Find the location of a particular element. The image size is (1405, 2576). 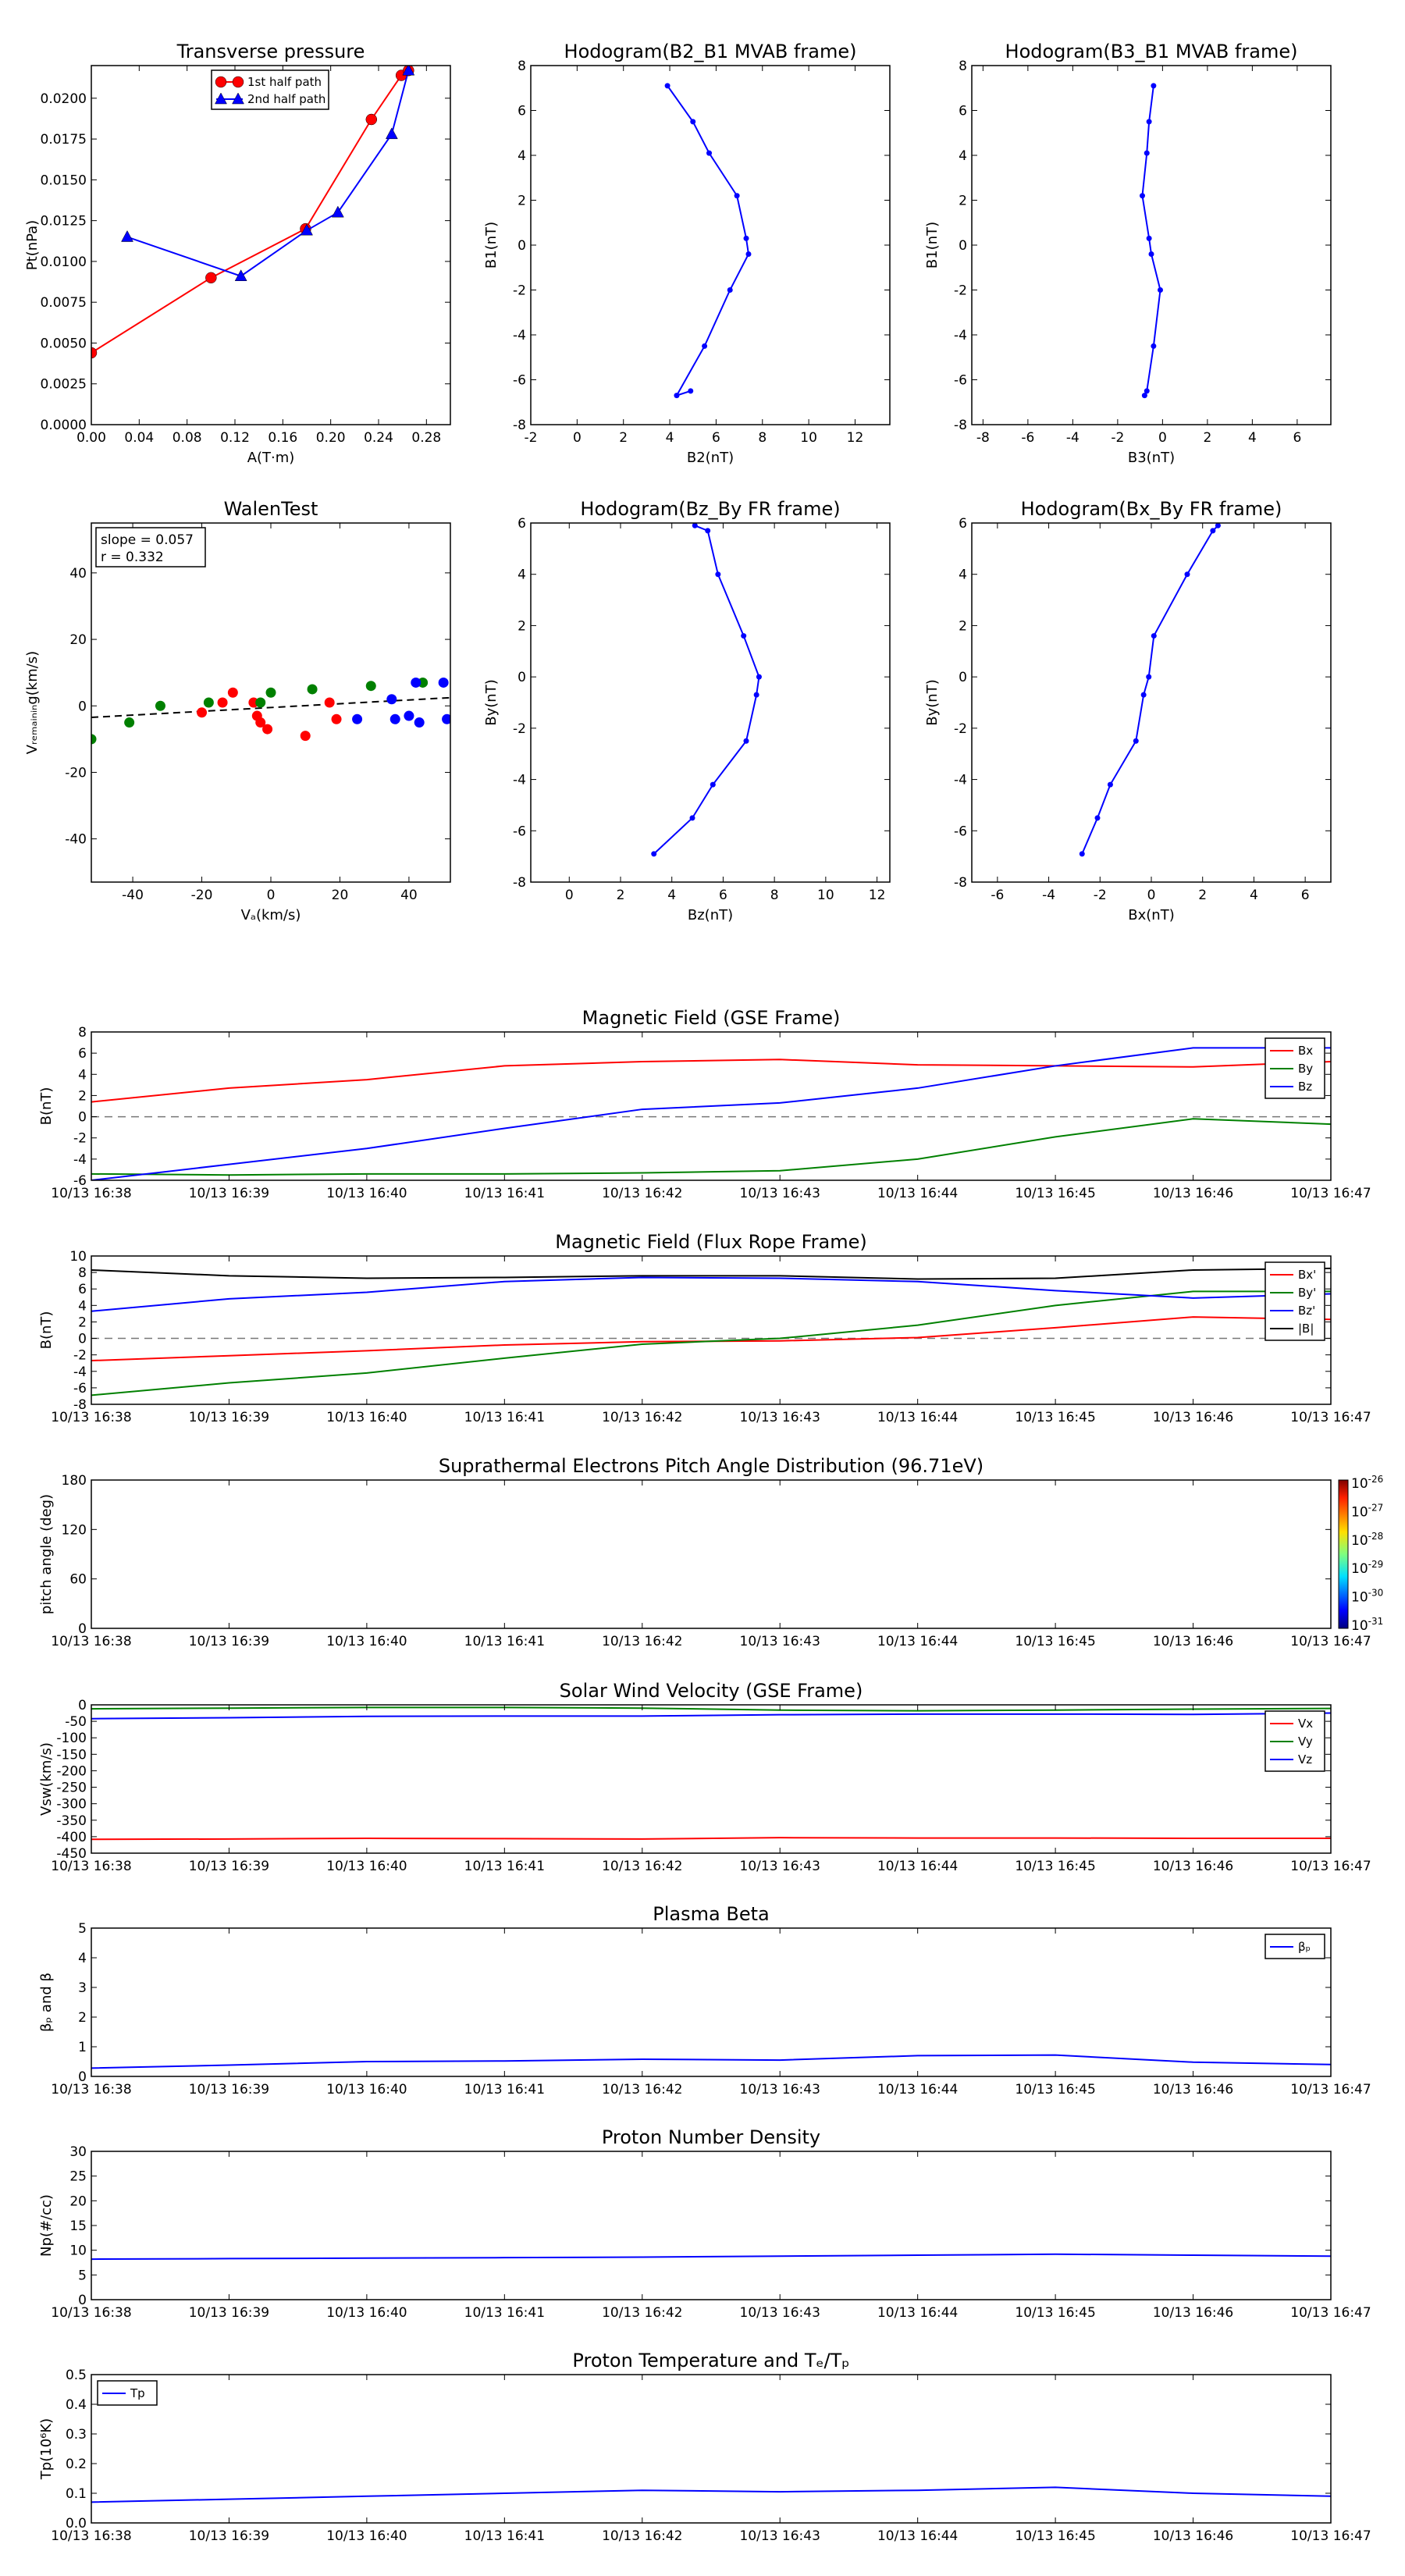

hodo4-xtick-label: 0 is located at coordinates (1151, 895).